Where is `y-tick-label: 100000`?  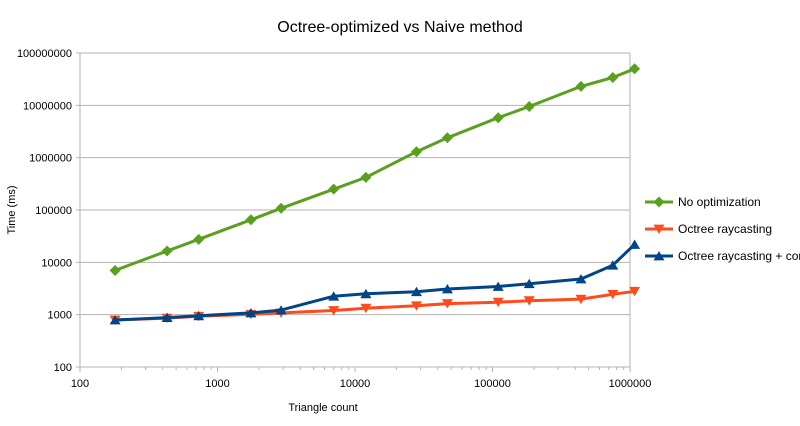 y-tick-label: 100000 is located at coordinates (53, 211).